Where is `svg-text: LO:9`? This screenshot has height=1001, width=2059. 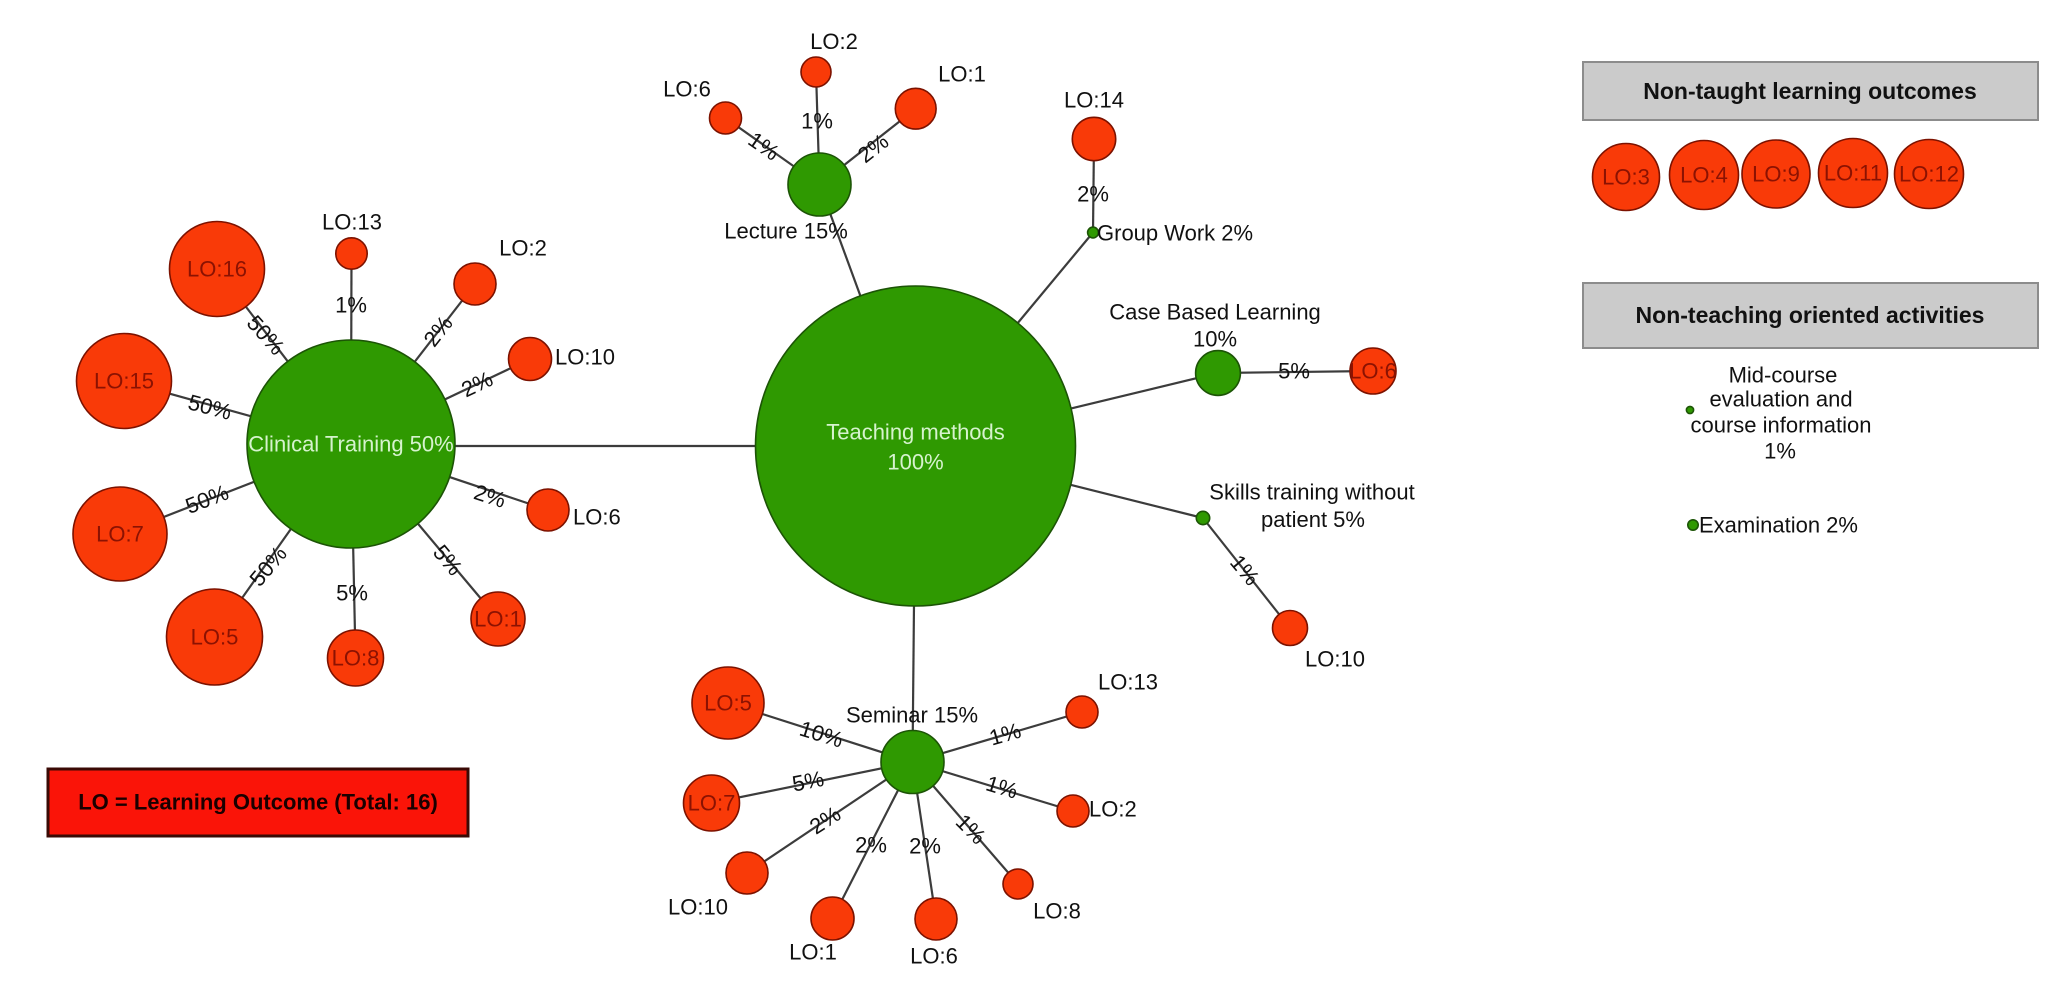 svg-text: LO:9 is located at coordinates (1776, 174).